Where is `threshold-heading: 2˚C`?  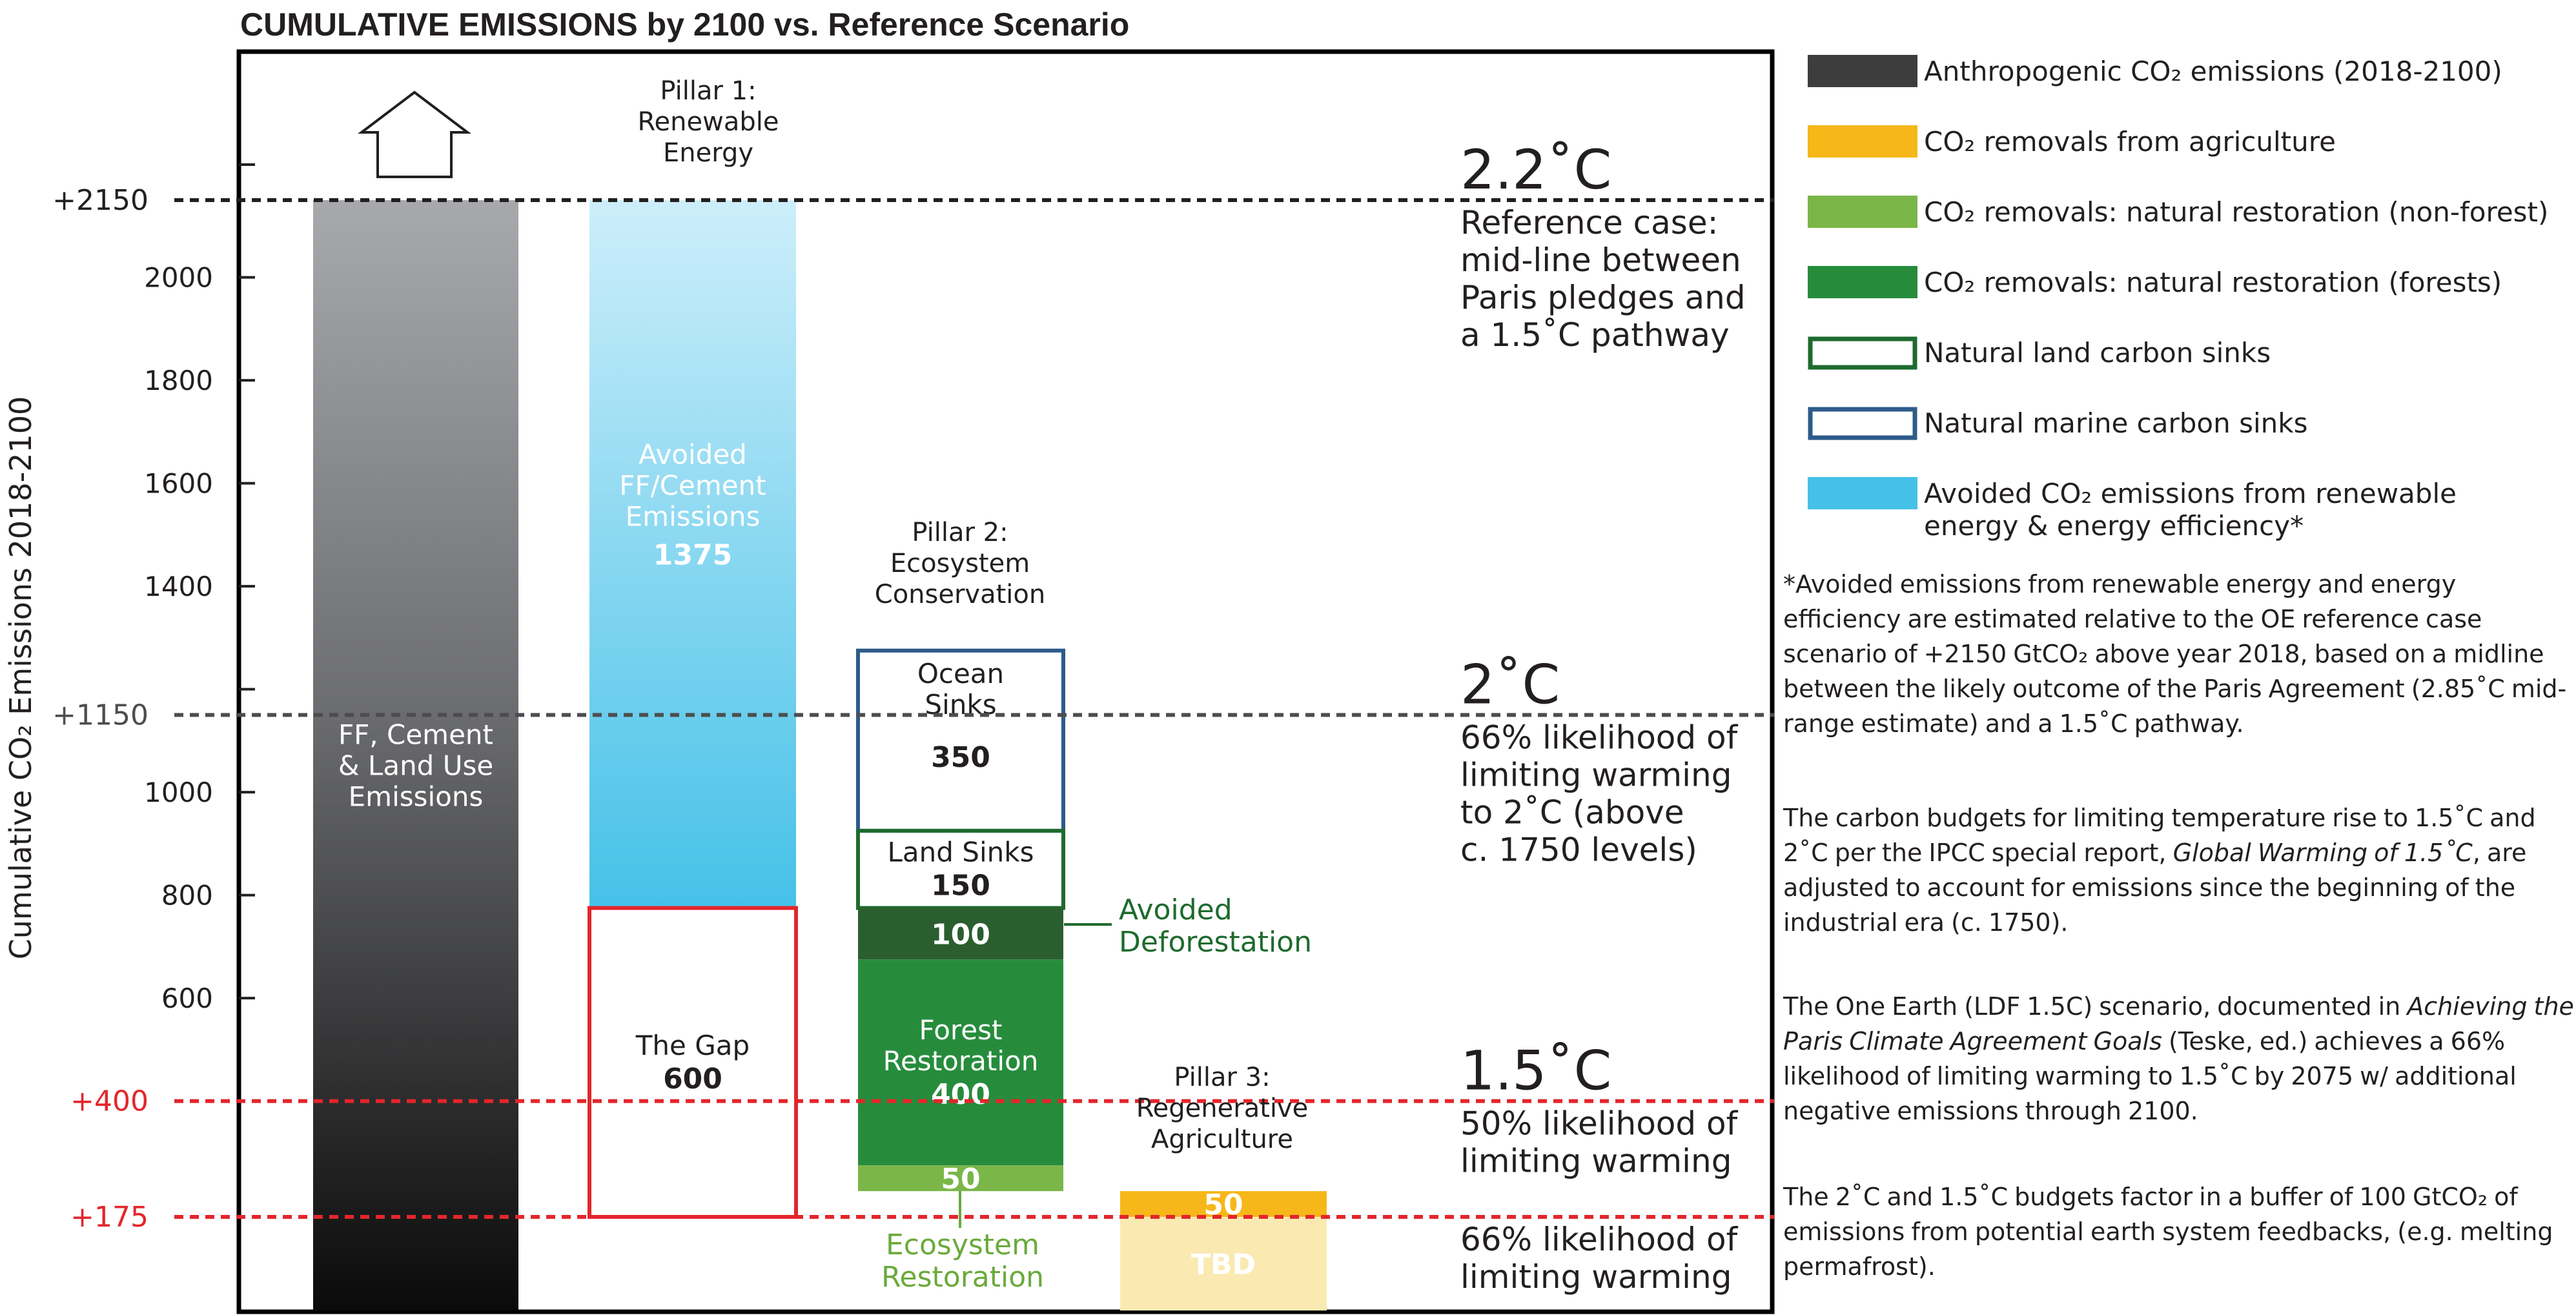
threshold-heading: 2˚C is located at coordinates (1510, 685).